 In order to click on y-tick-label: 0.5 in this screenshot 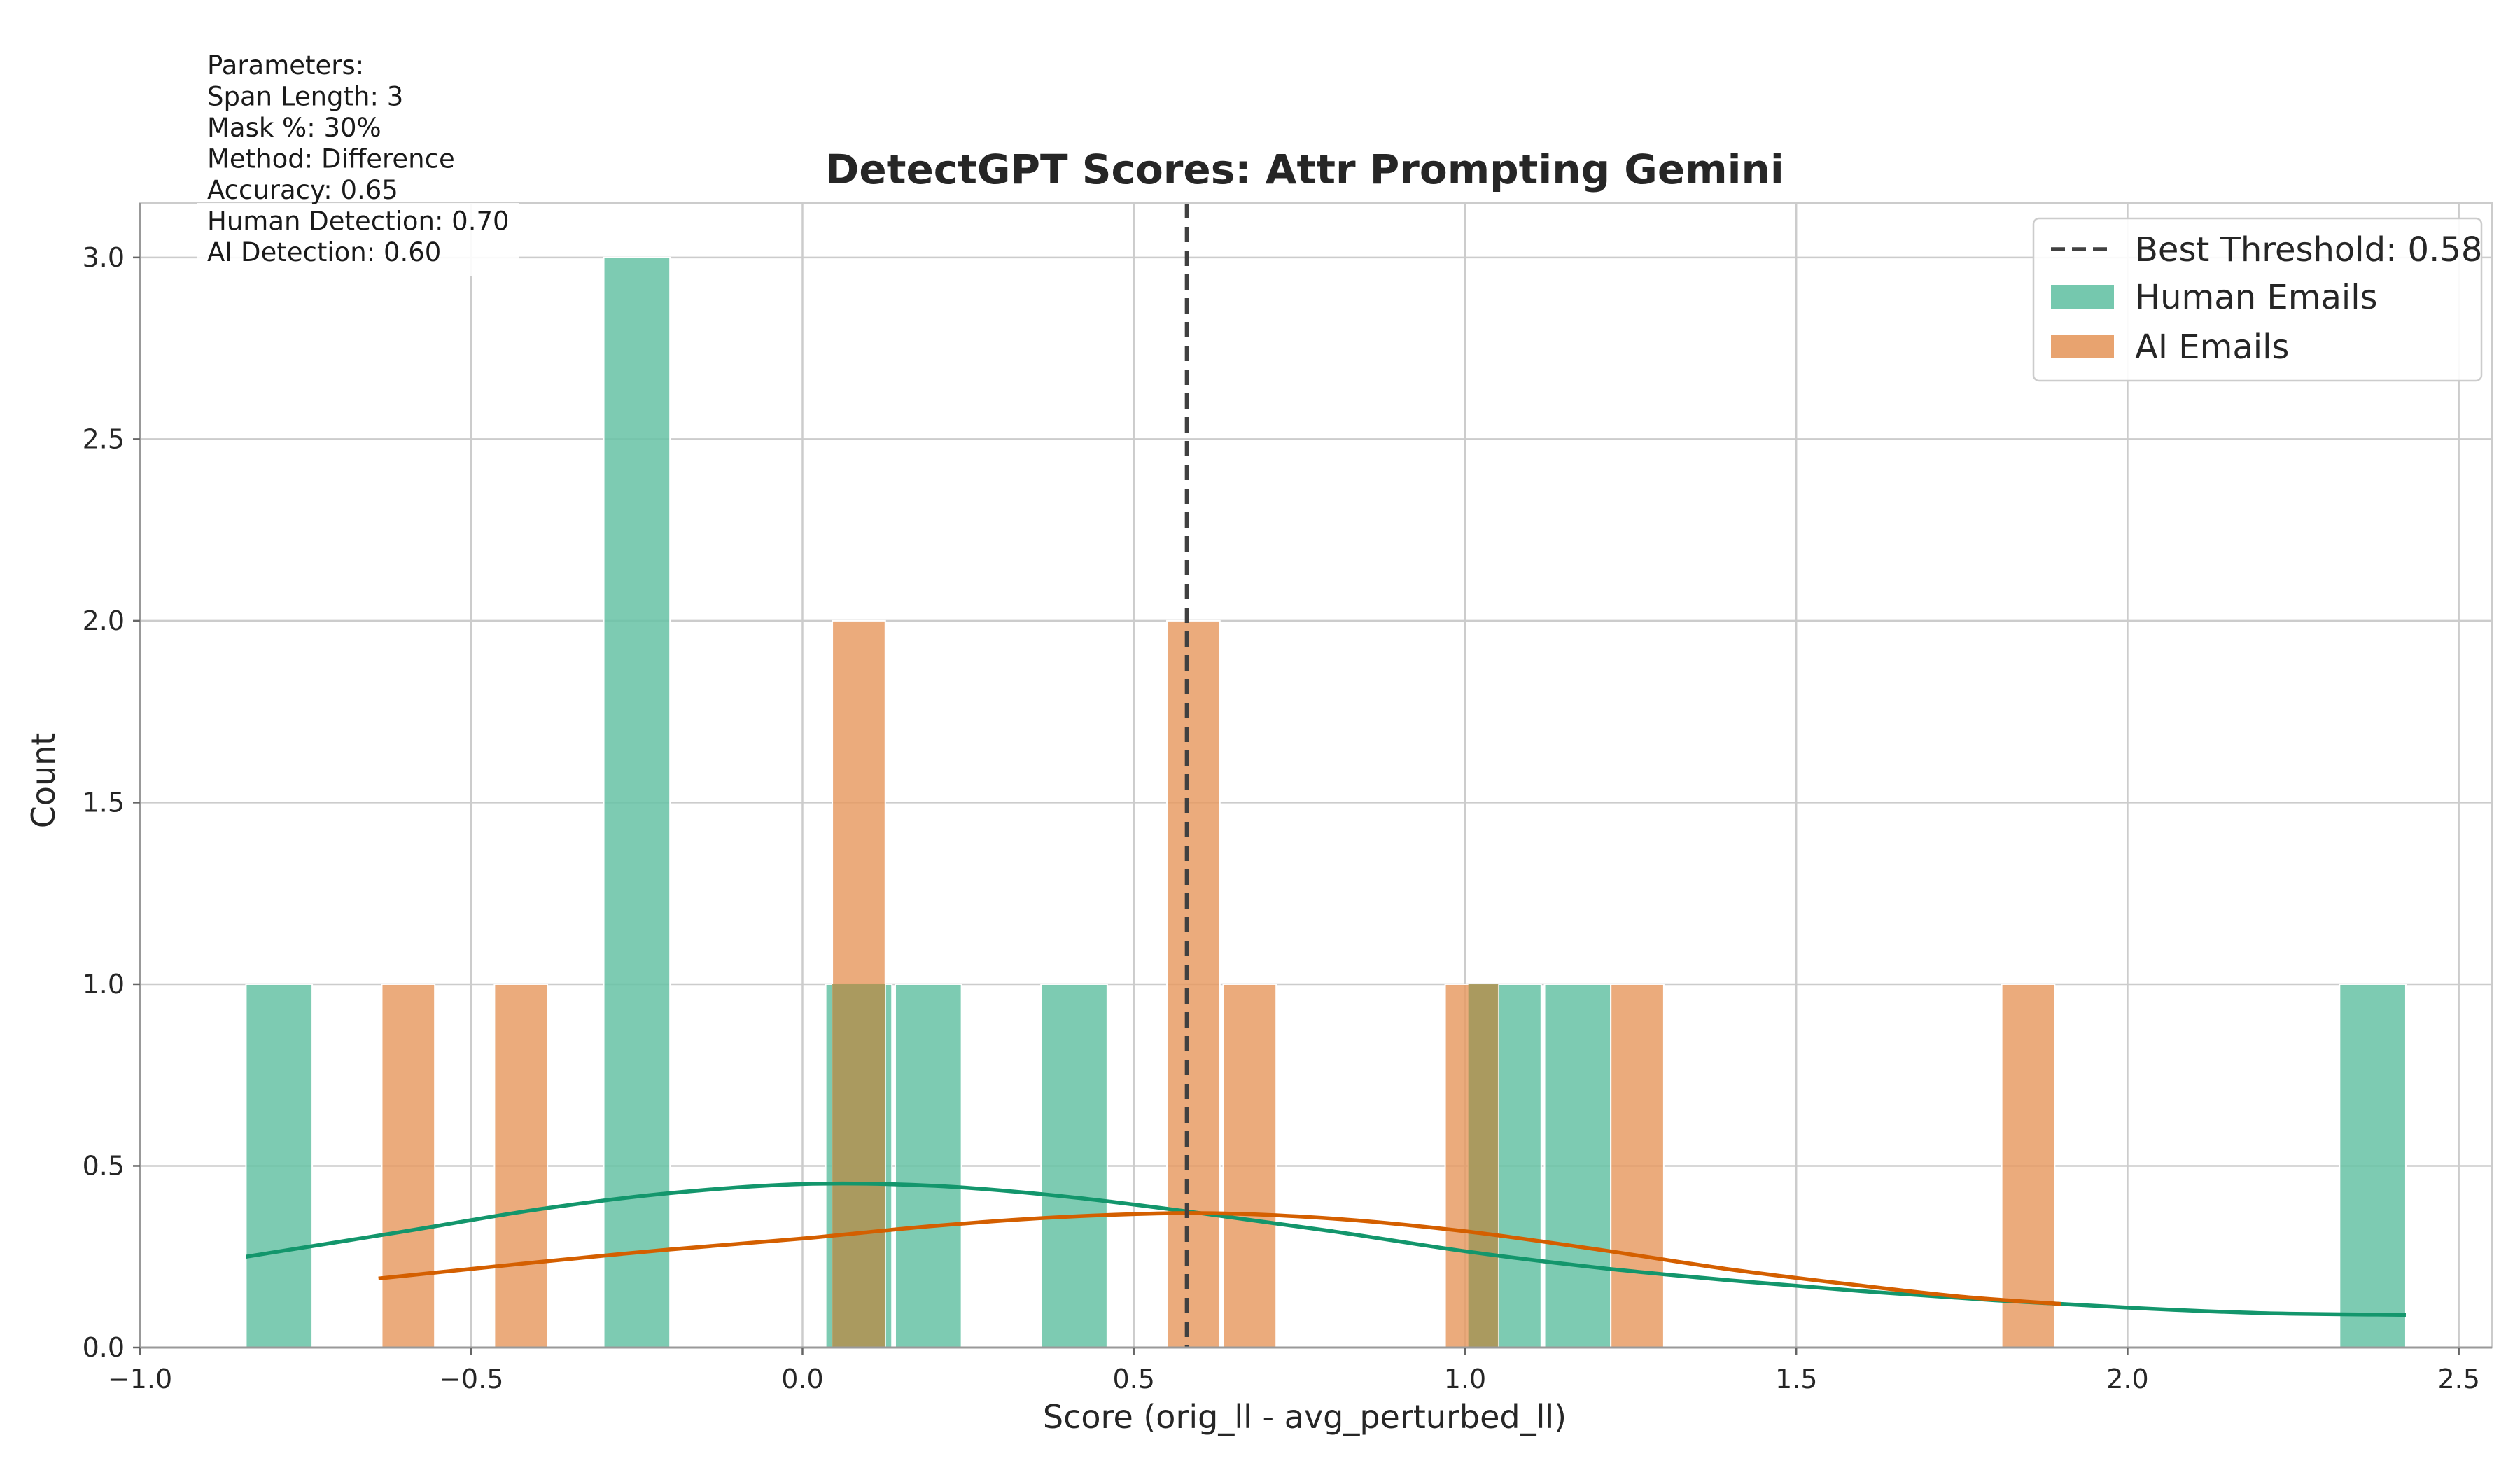, I will do `click(104, 1165)`.